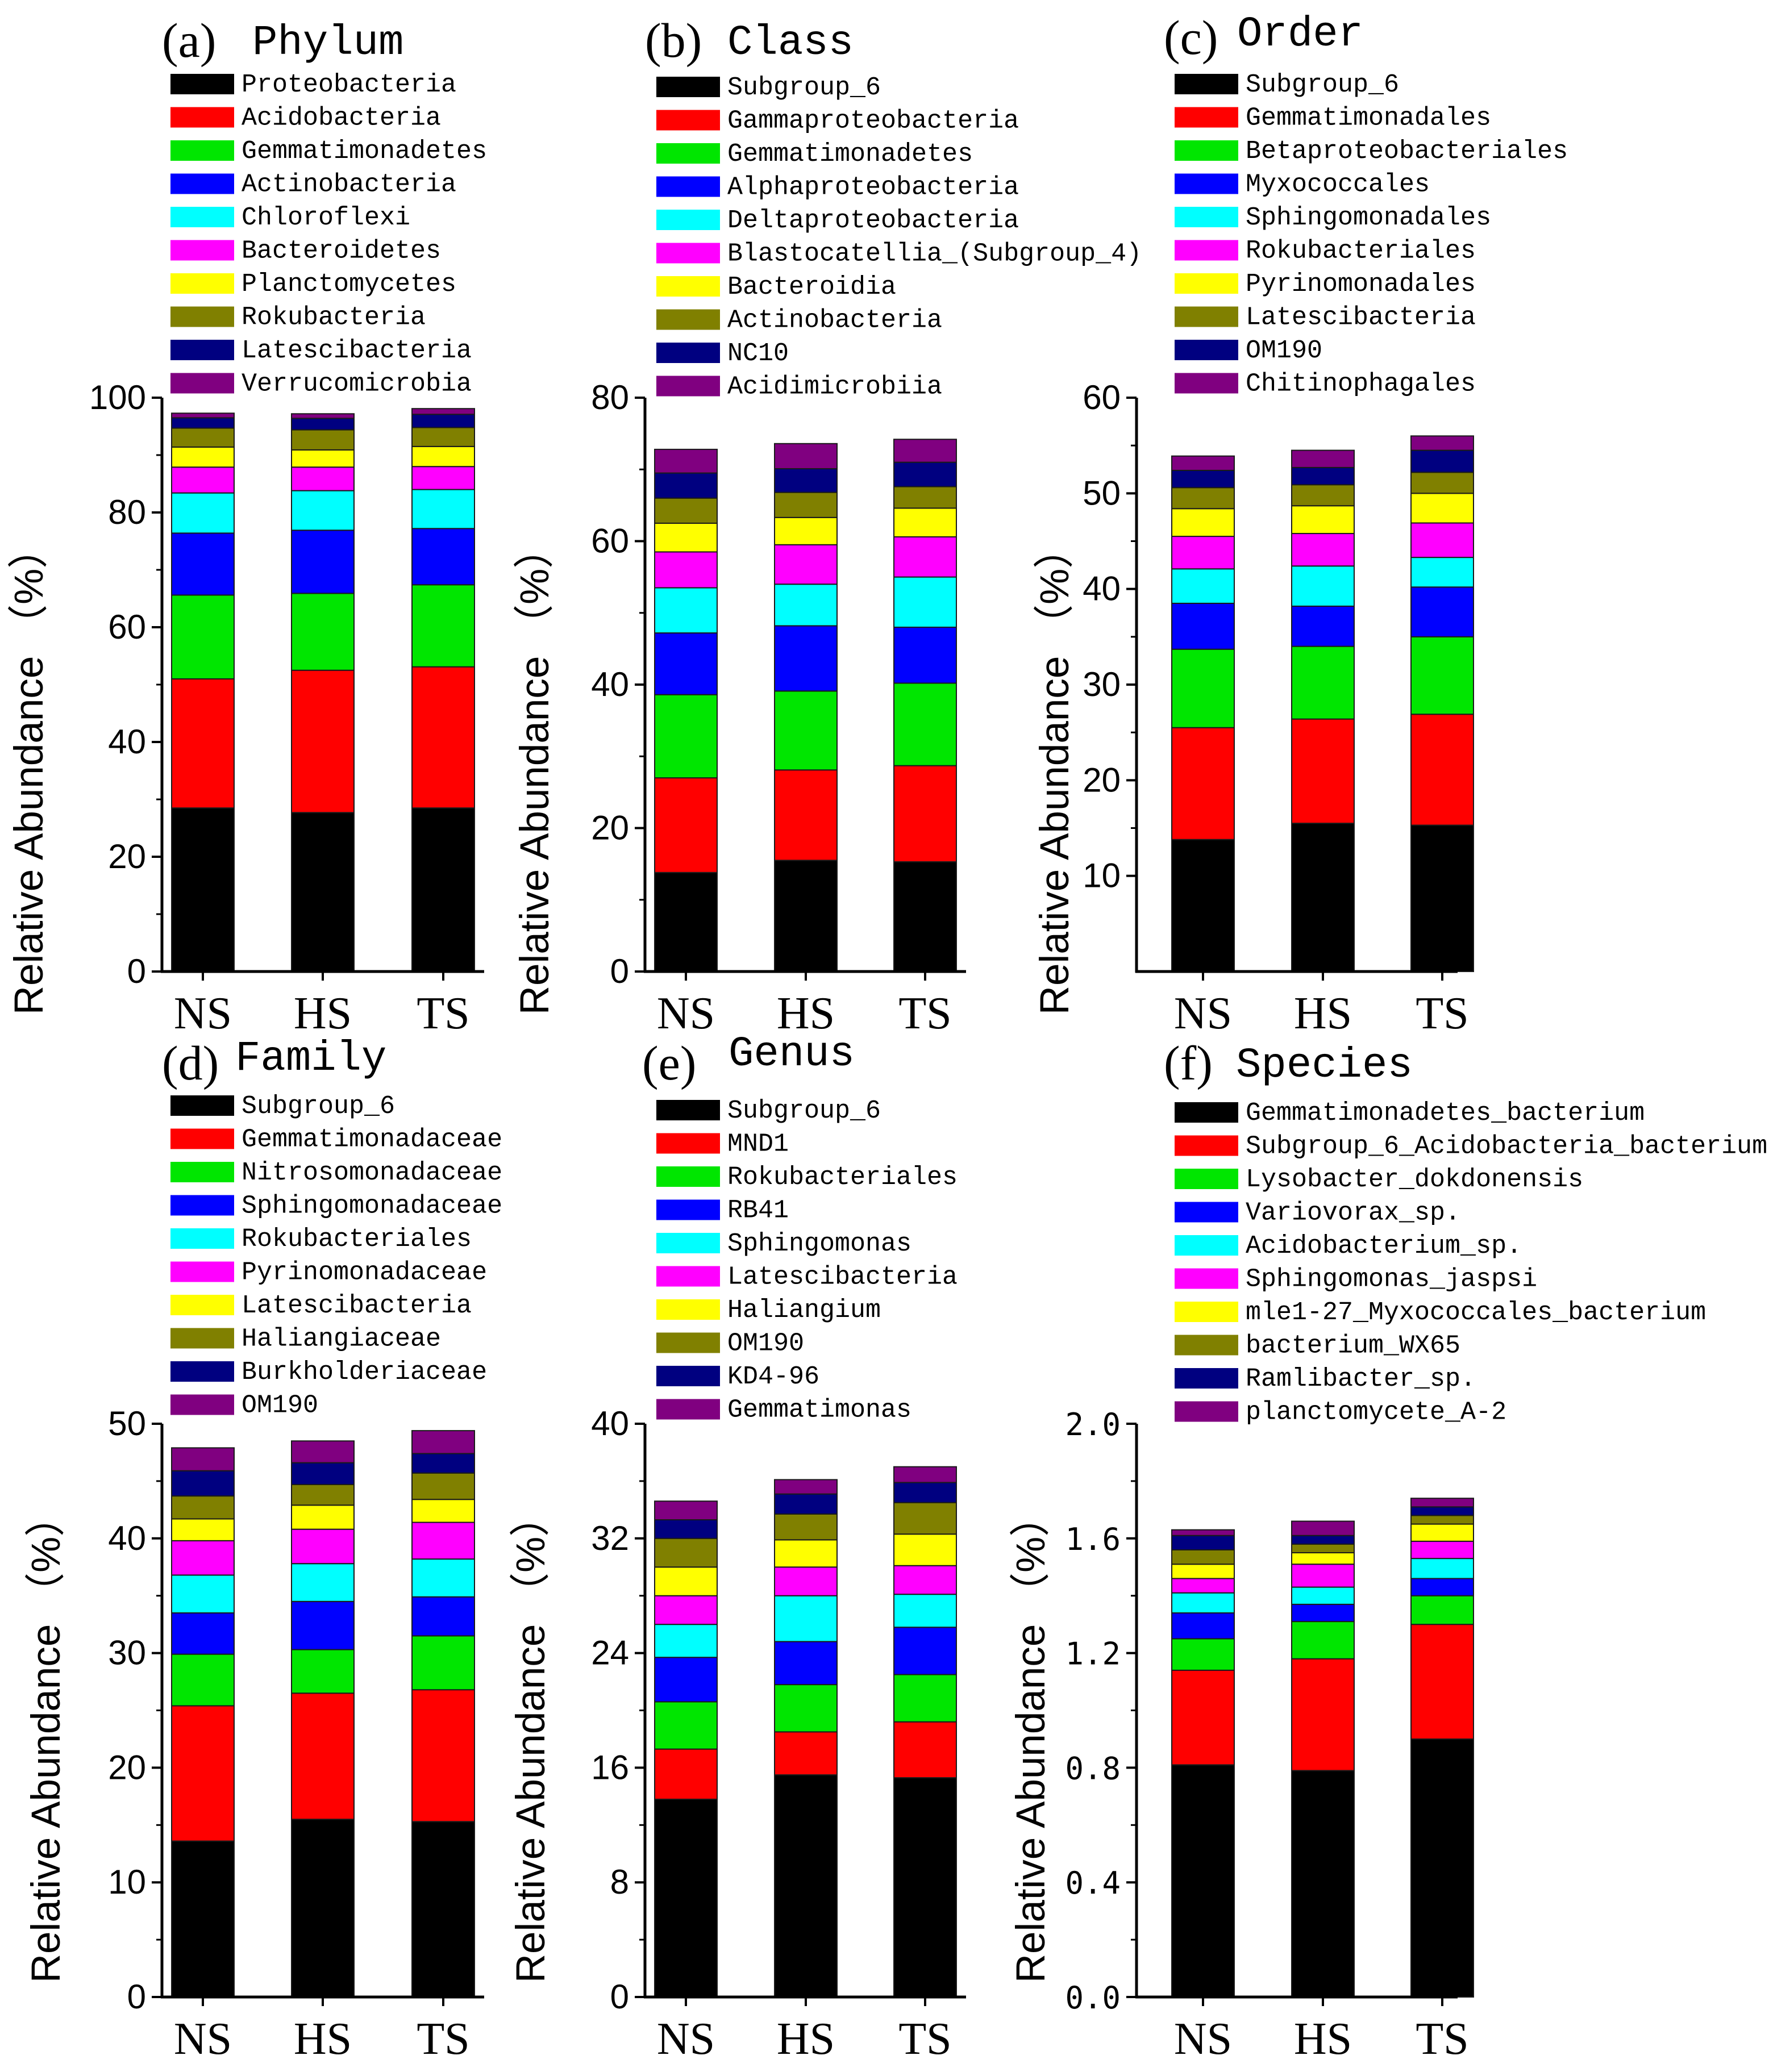 Image resolution: width=1769 pixels, height=2072 pixels. I want to click on legend-label: Gemmatimonadaceae, so click(372, 1139).